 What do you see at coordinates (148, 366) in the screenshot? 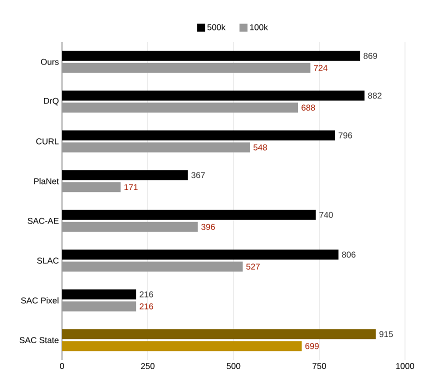
I see `x-tick-label: 250` at bounding box center [148, 366].